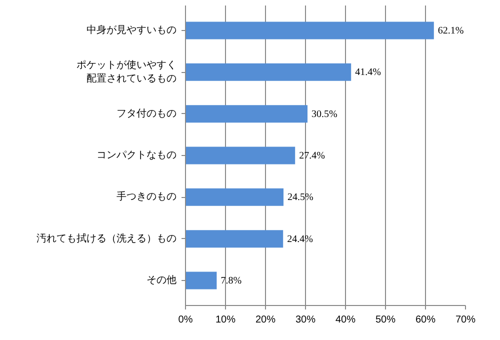  What do you see at coordinates (345, 320) in the screenshot?
I see `x-tick-label: 40%` at bounding box center [345, 320].